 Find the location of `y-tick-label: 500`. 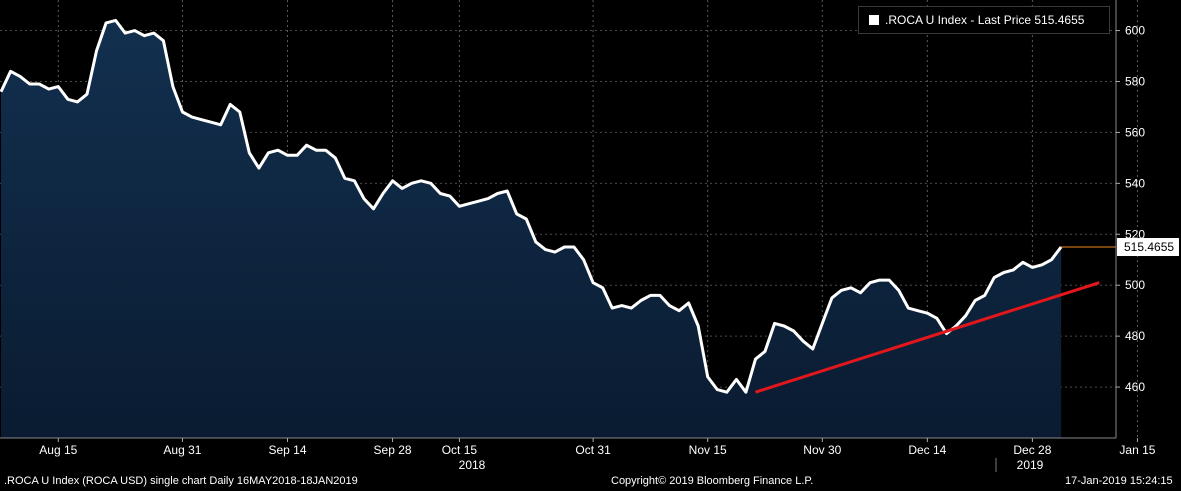

y-tick-label: 500 is located at coordinates (1135, 285).